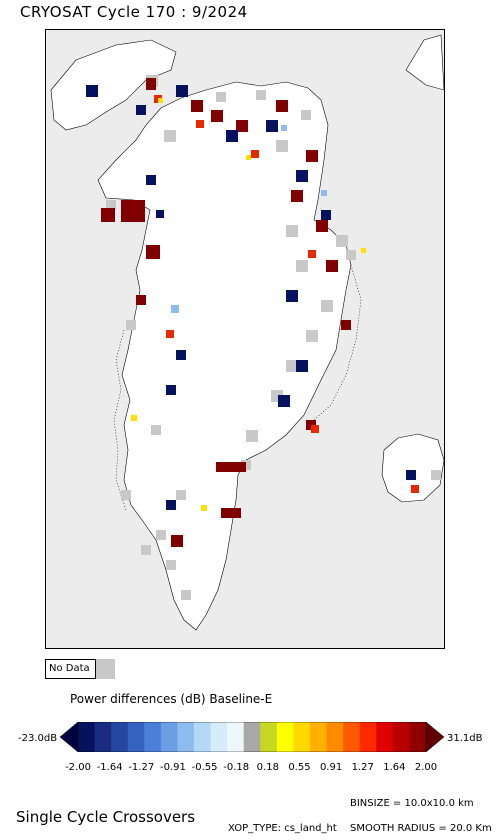 The height and width of the screenshot is (840, 500). I want to click on colorbar-high-end, so click(434, 737).